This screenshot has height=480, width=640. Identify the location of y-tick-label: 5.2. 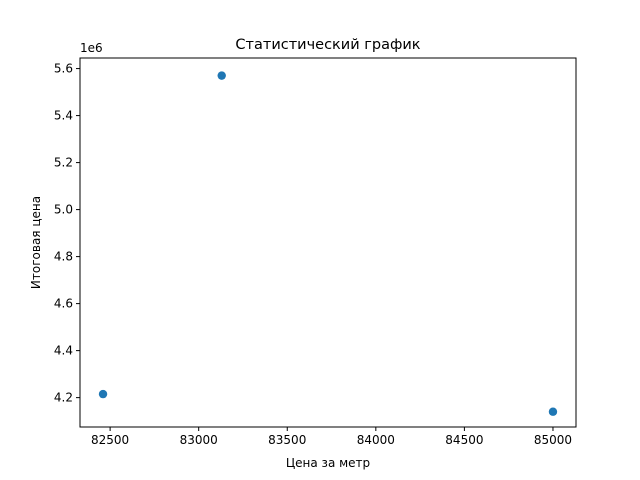
(63, 163).